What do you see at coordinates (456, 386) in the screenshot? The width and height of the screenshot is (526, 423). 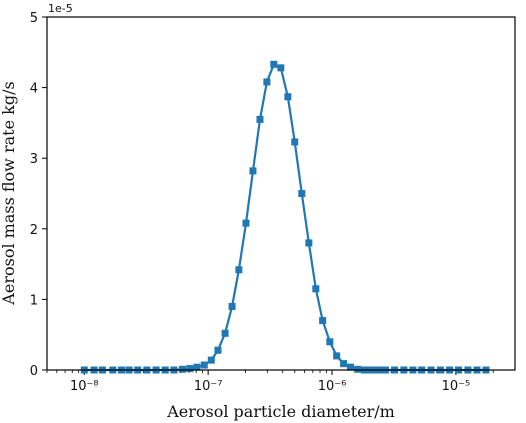 I see `x-tick-label: 10⁻⁵` at bounding box center [456, 386].